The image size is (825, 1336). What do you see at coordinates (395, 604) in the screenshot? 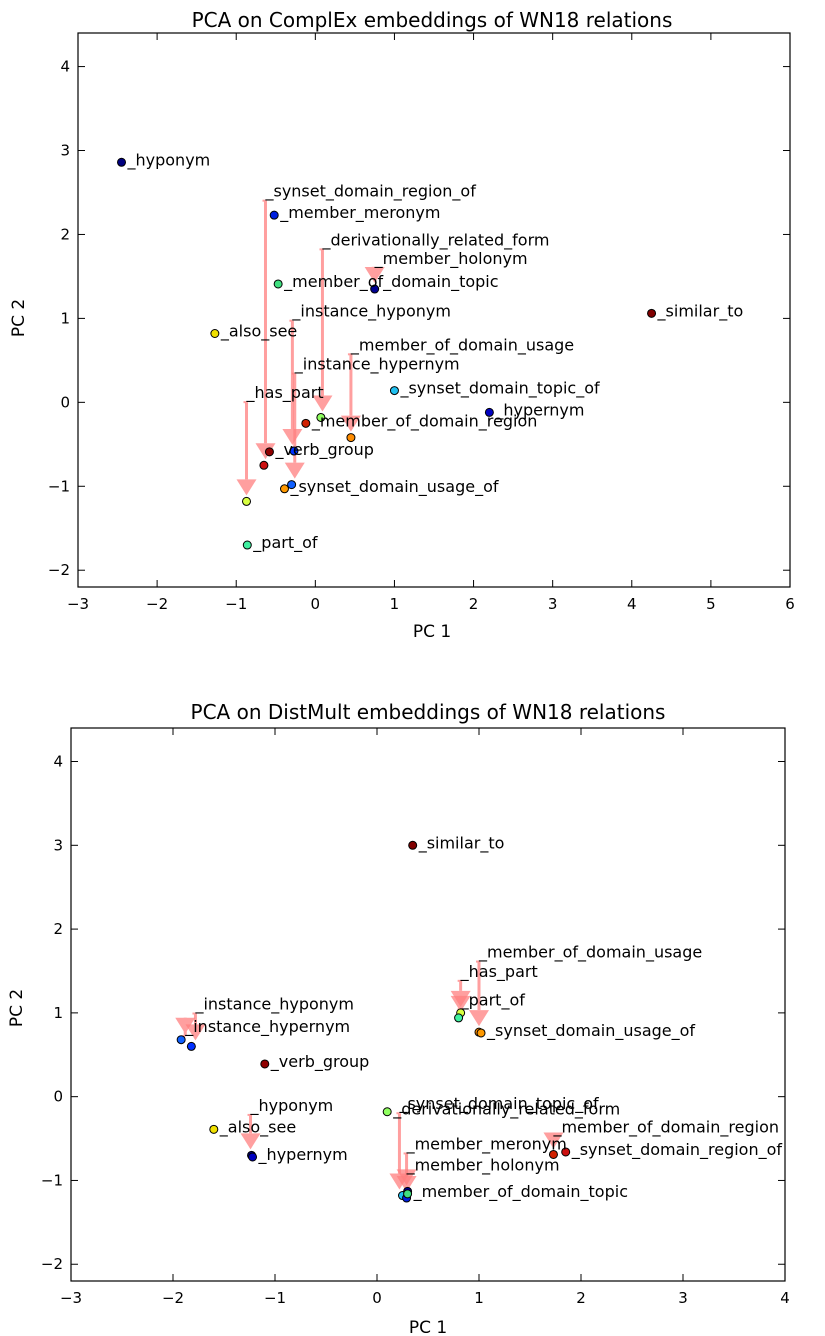
I see `x-tick-label: 1` at bounding box center [395, 604].